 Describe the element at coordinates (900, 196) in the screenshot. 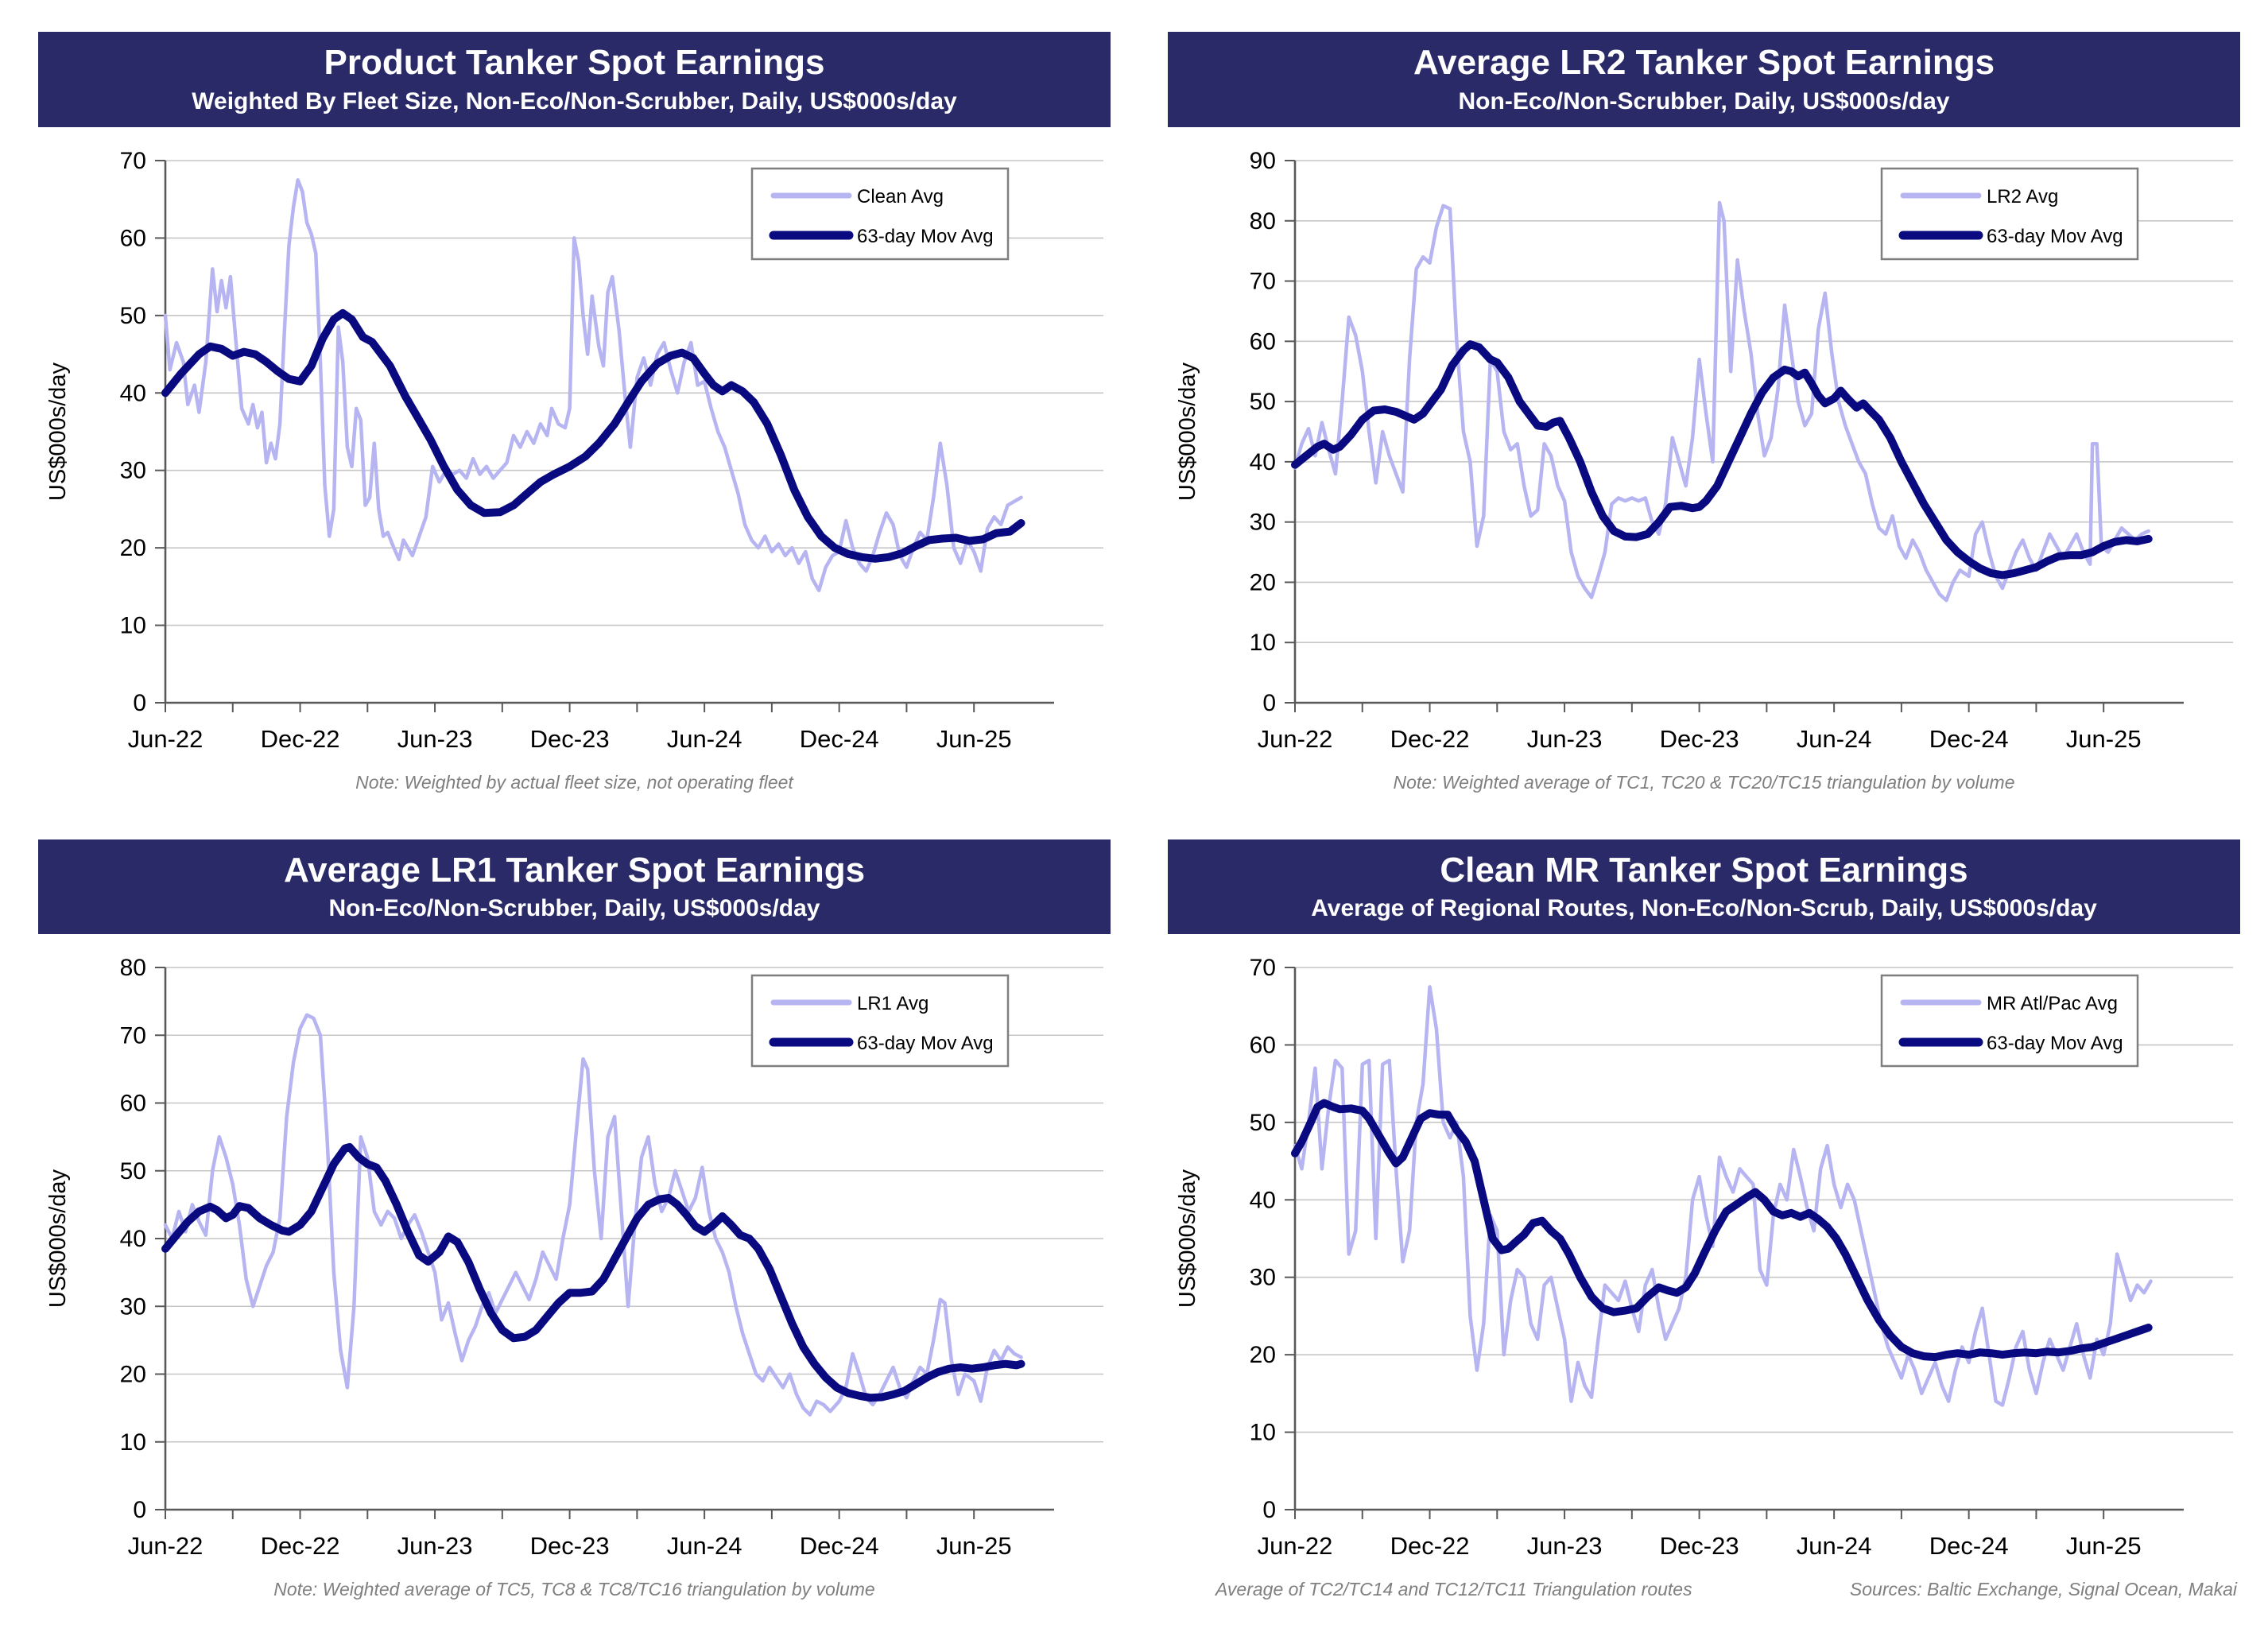

I see `legend-label-clean-avg: Clean Avg` at that location.